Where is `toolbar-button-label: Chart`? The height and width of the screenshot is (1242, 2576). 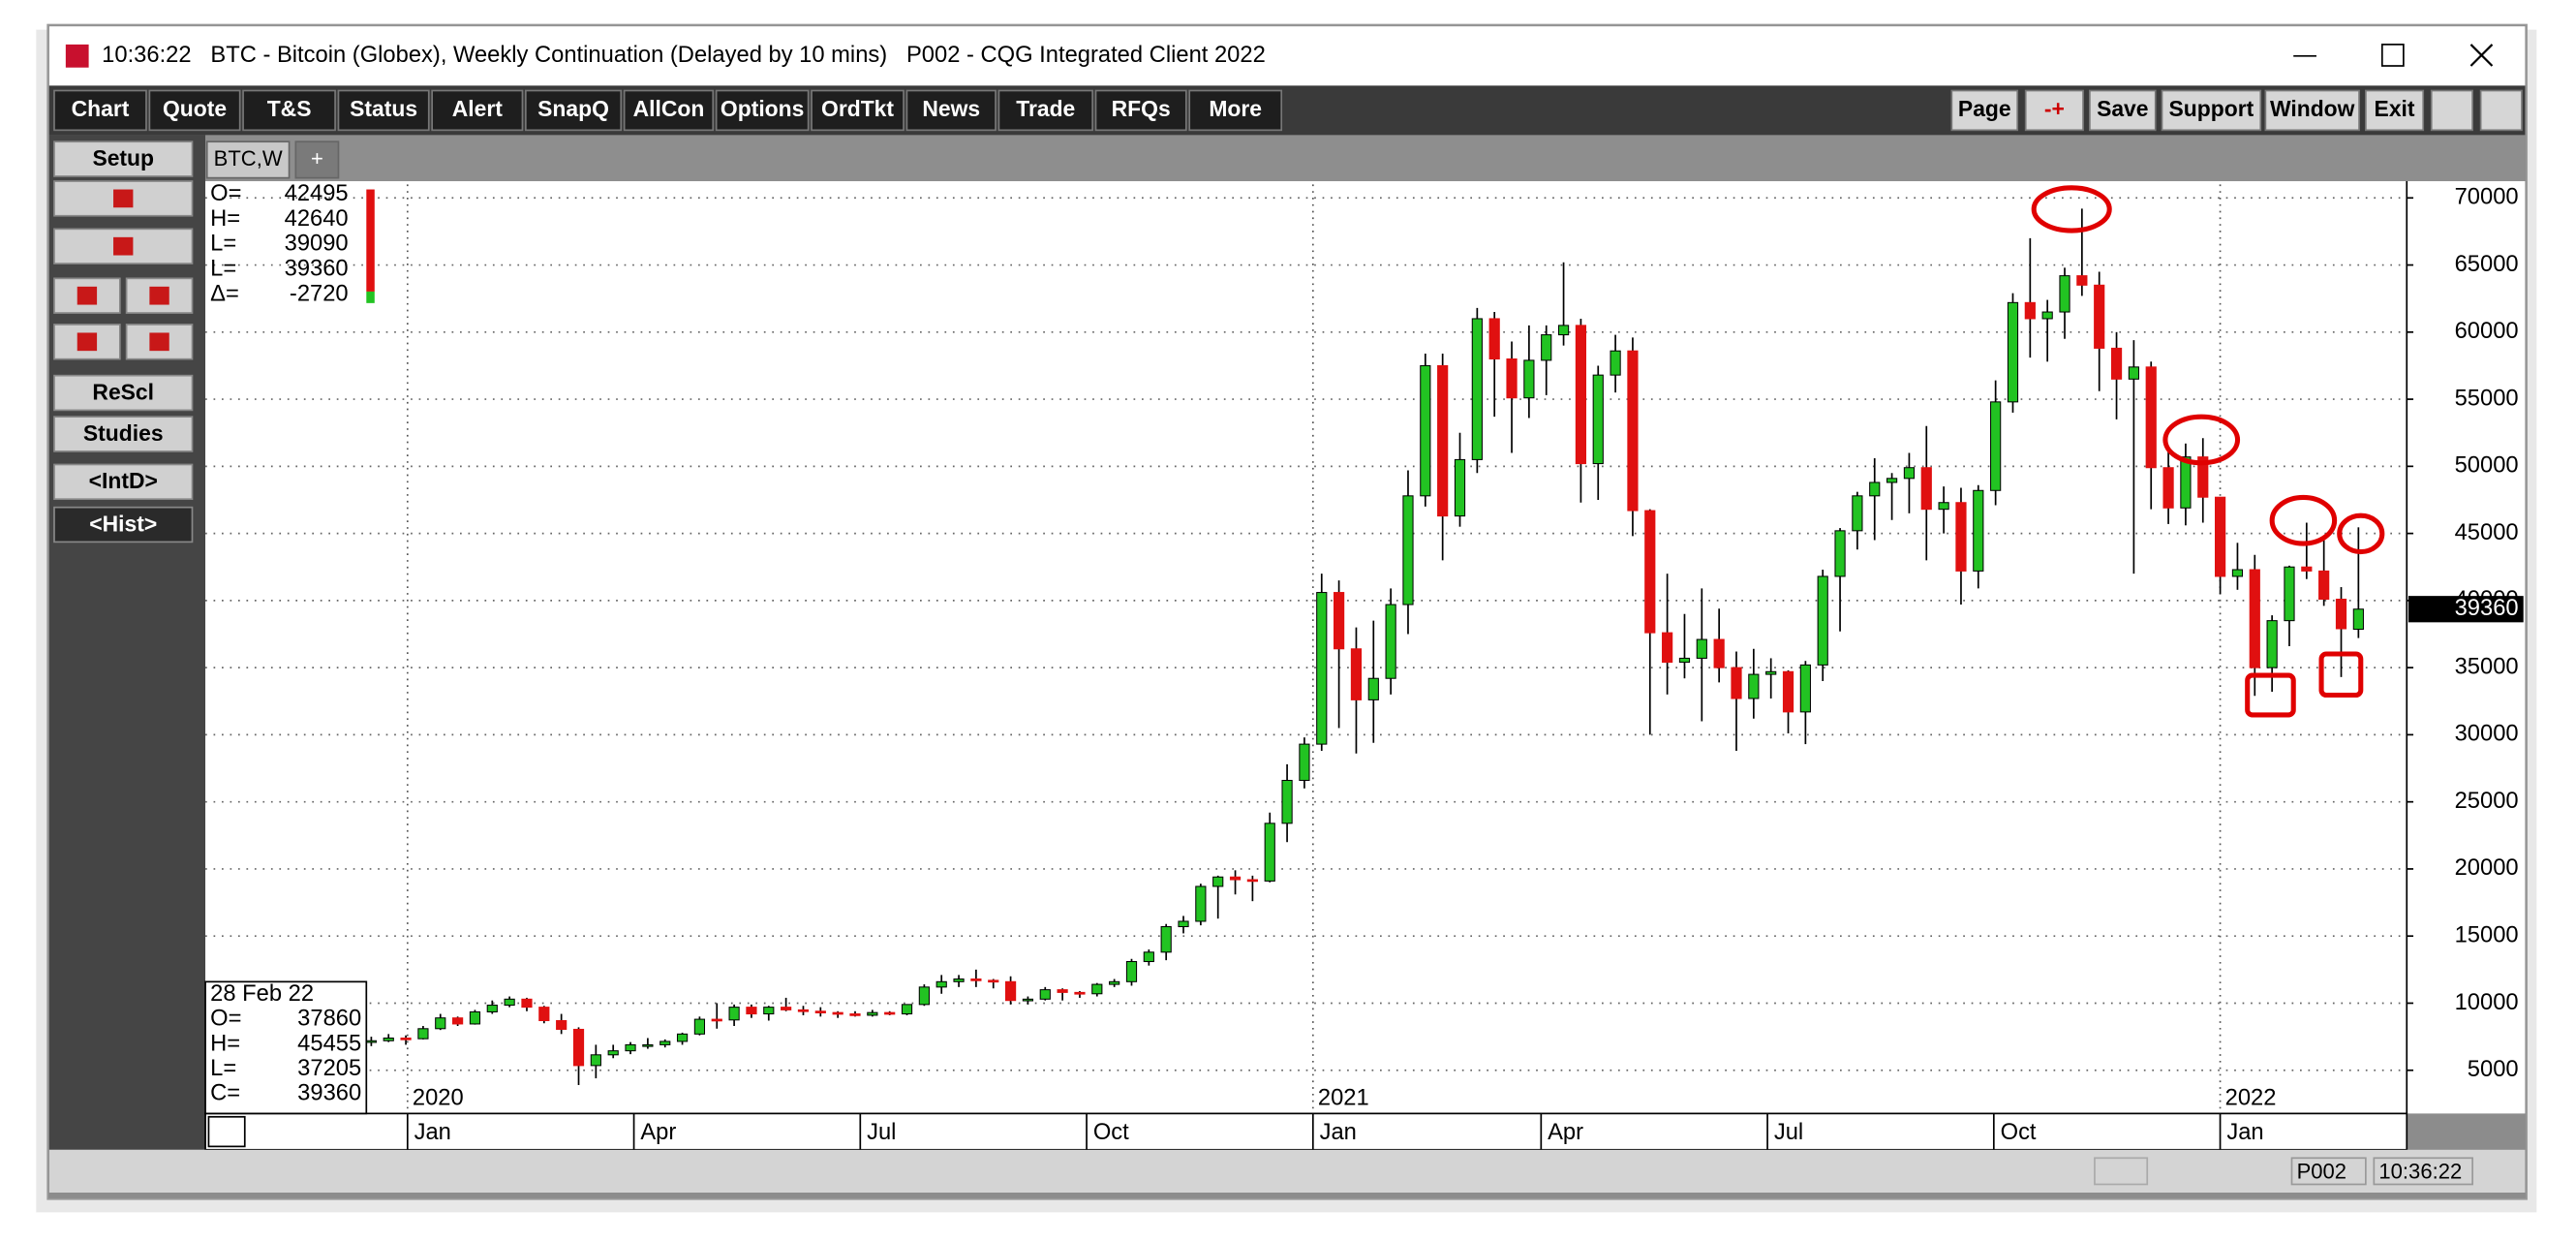 toolbar-button-label: Chart is located at coordinates (101, 108).